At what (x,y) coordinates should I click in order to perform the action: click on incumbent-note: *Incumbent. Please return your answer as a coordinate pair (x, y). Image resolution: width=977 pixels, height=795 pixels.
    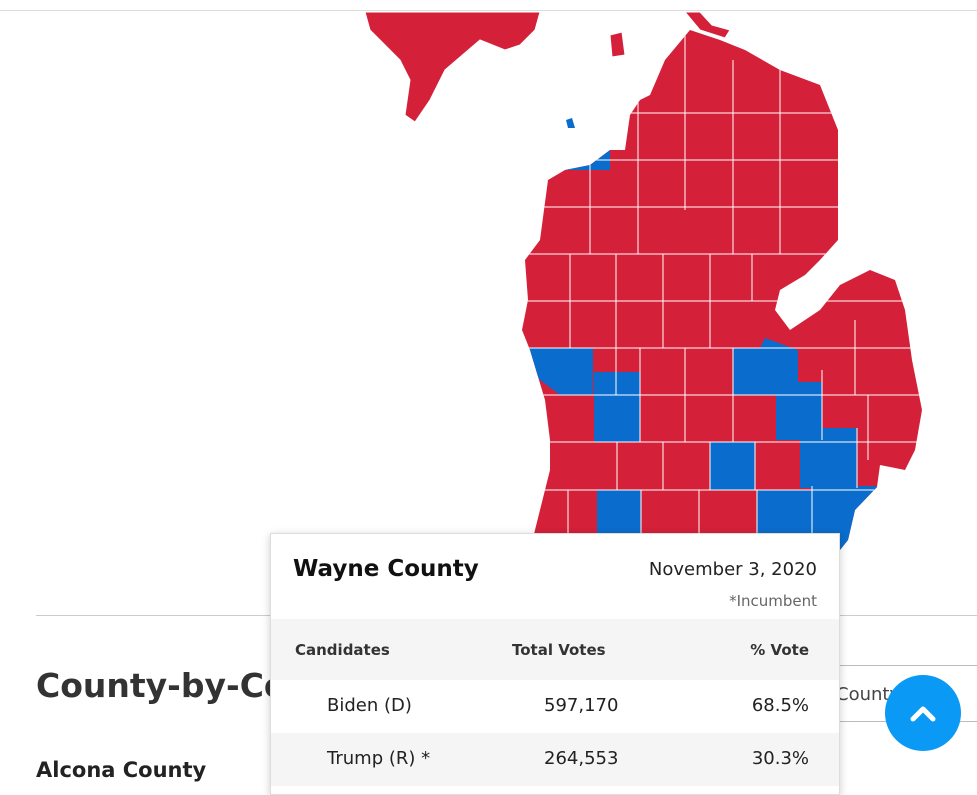
    Looking at the image, I should click on (773, 601).